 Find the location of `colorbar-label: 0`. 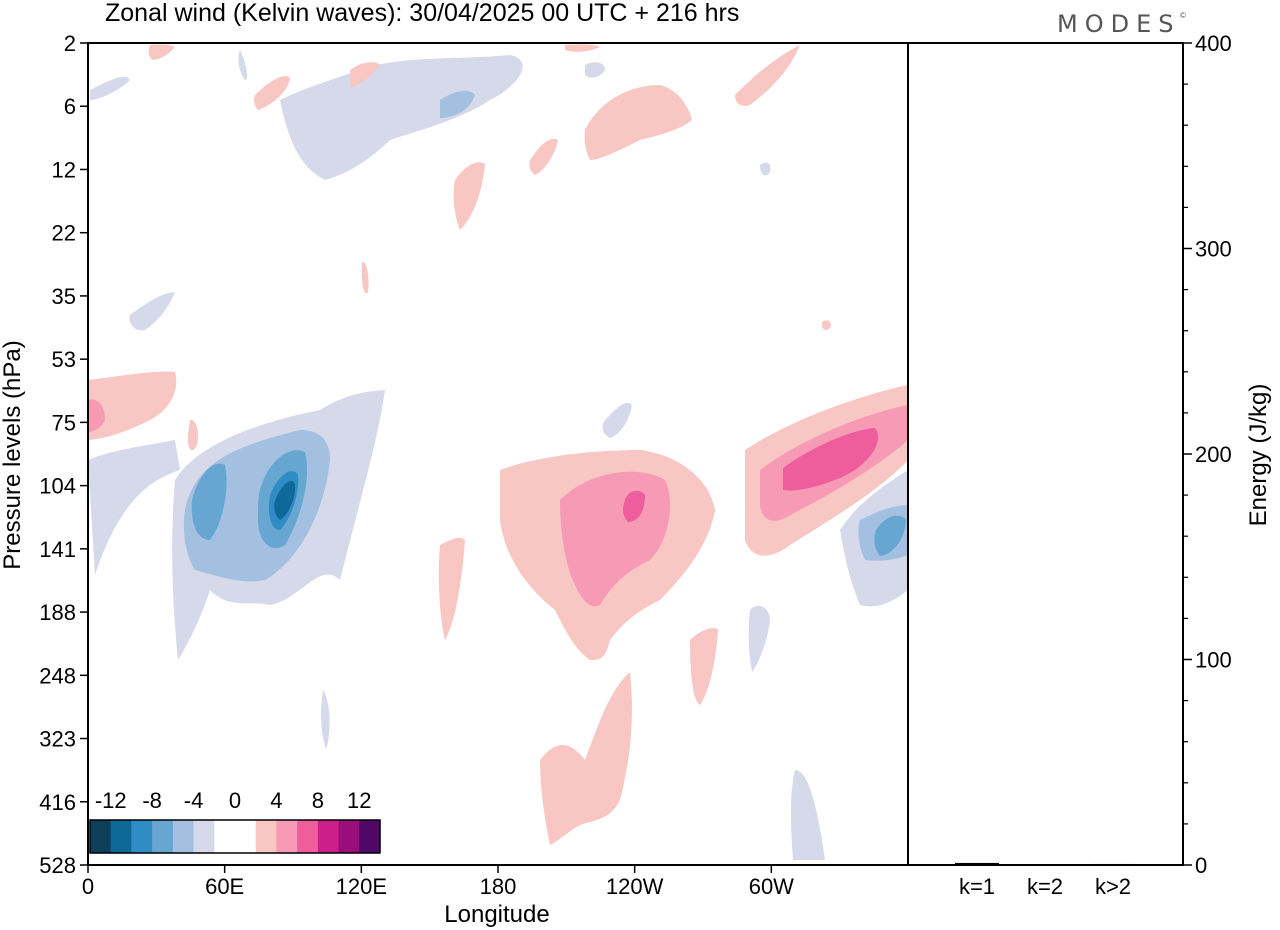

colorbar-label: 0 is located at coordinates (235, 800).